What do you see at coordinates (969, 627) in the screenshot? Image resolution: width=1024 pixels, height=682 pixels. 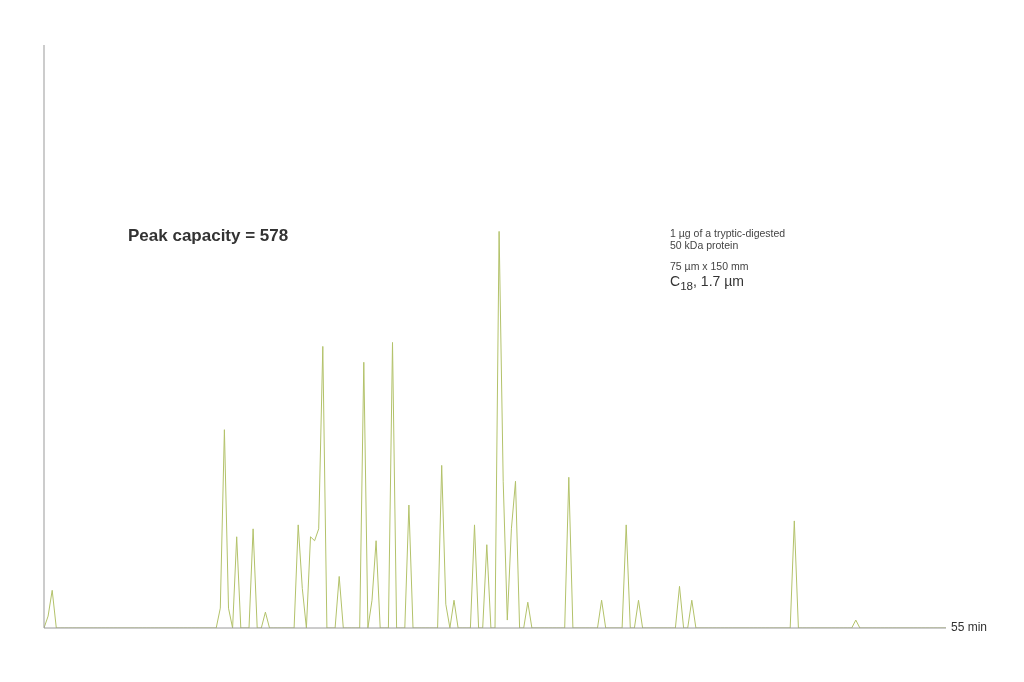 I see `text: 55 min` at bounding box center [969, 627].